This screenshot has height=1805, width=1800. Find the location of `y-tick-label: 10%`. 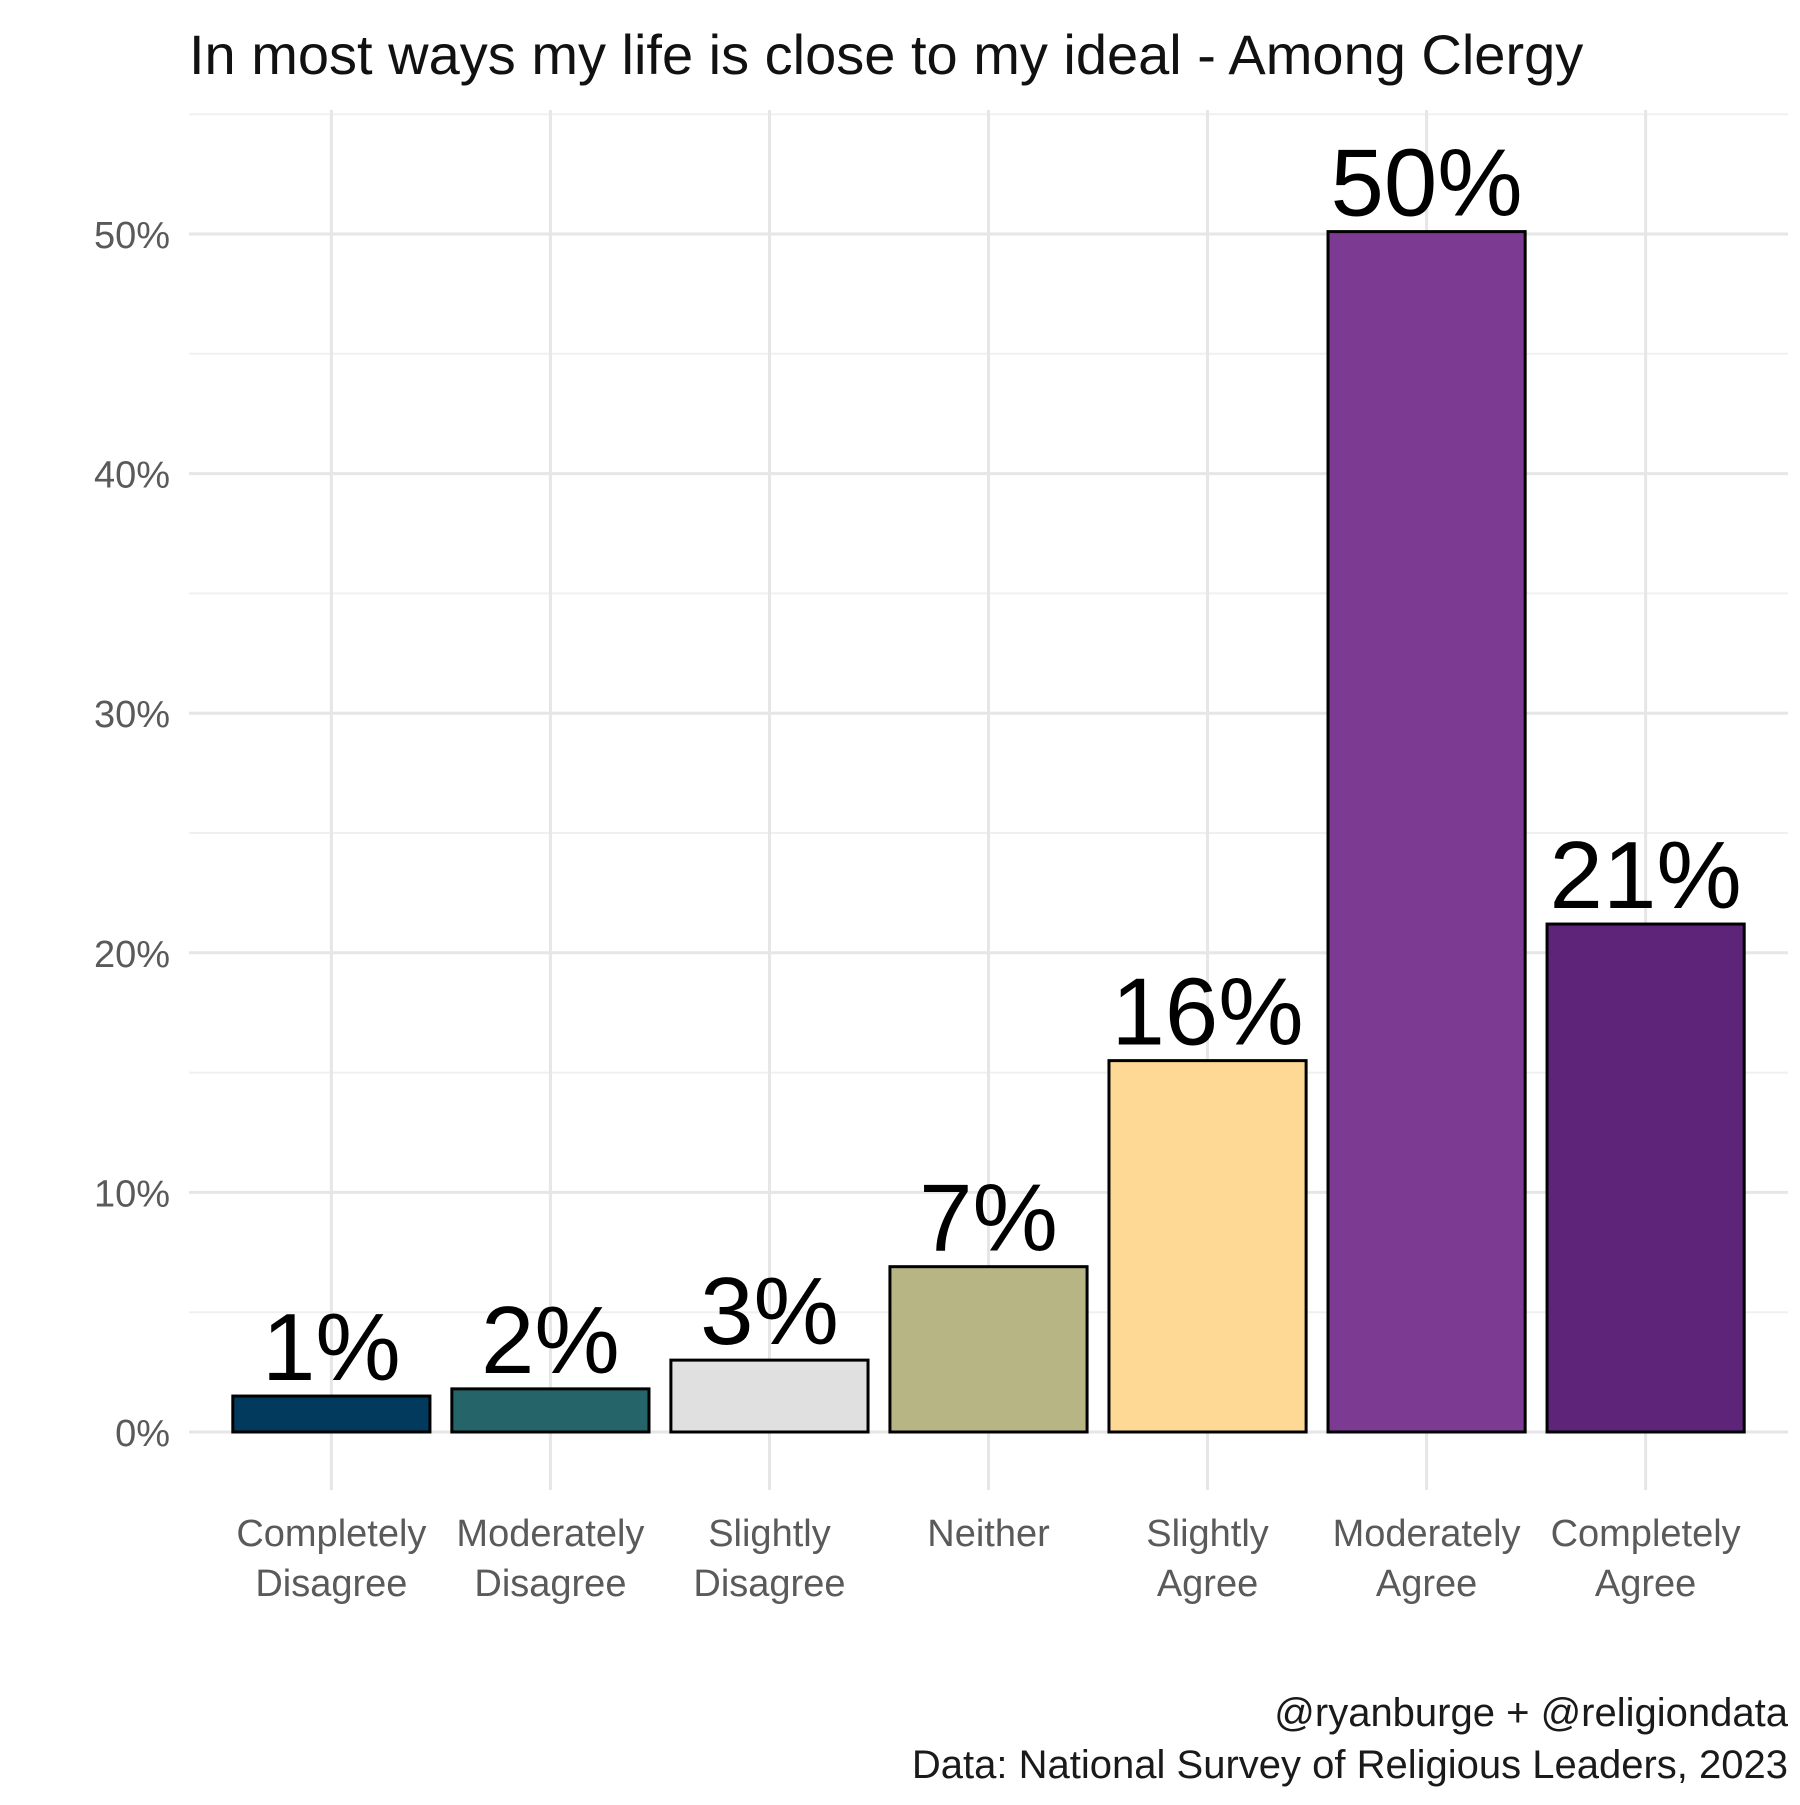

y-tick-label: 10% is located at coordinates (132, 1194).